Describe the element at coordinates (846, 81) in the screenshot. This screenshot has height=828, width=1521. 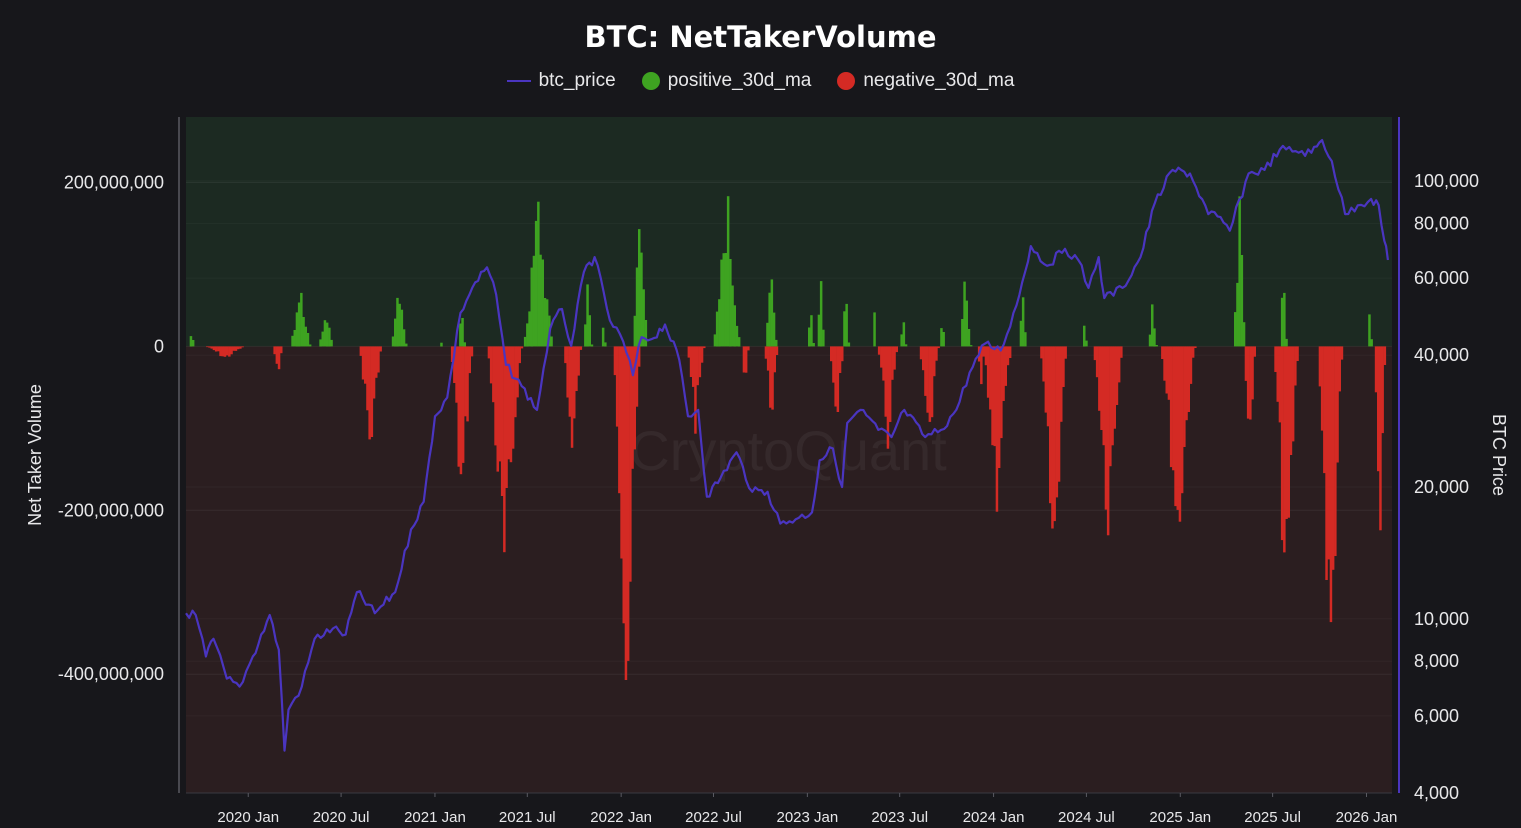
I see `legend-dot-icon` at that location.